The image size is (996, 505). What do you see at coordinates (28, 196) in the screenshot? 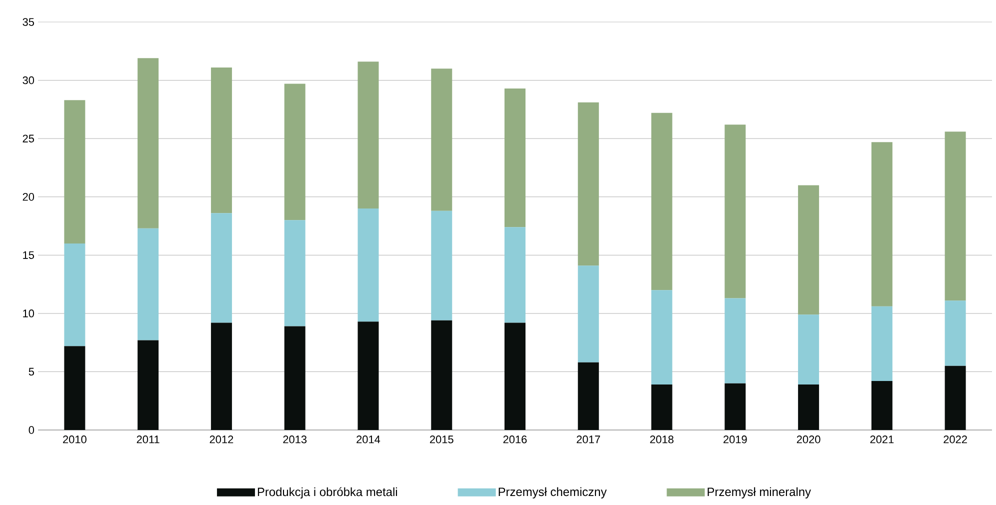
I see `y-tick-label: 20` at bounding box center [28, 196].